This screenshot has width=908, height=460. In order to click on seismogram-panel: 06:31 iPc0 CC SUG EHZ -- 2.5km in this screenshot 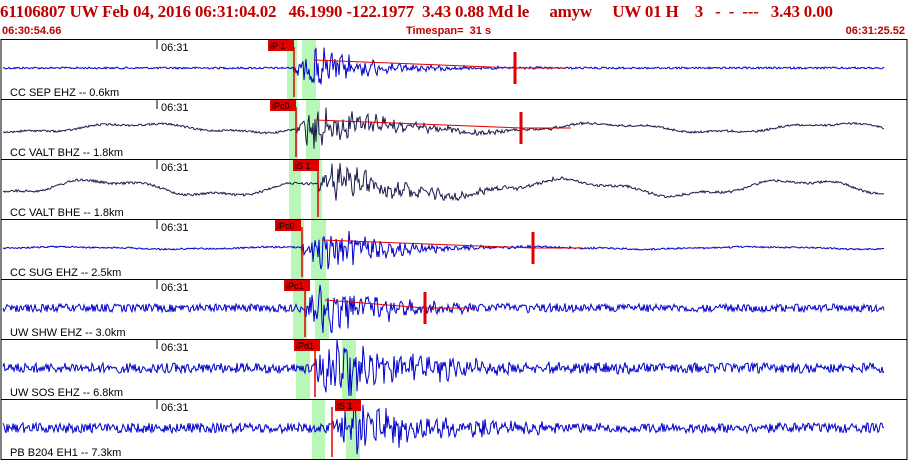, I will do `click(454, 249)`.